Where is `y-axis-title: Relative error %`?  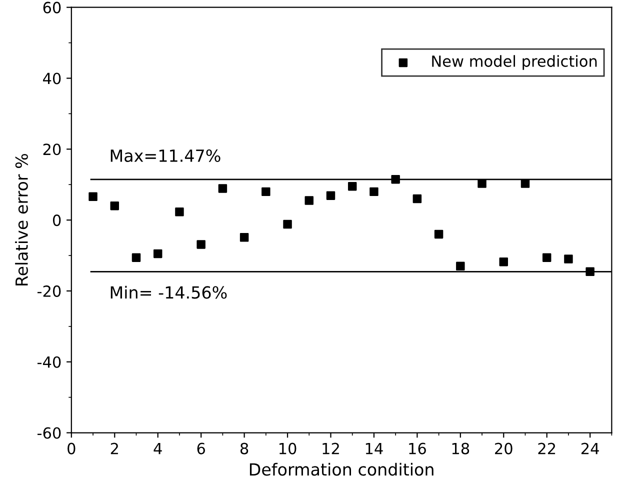 y-axis-title: Relative error % is located at coordinates (21, 220).